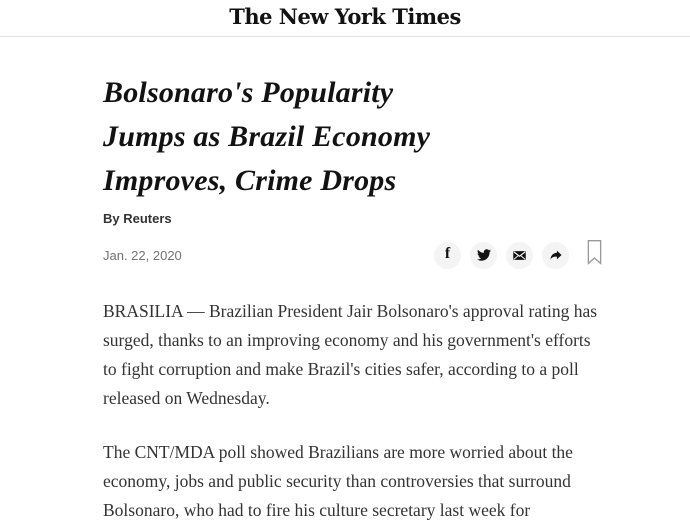 The height and width of the screenshot is (525, 690). What do you see at coordinates (142, 255) in the screenshot?
I see `publish-date: Jan. 22, 2020` at bounding box center [142, 255].